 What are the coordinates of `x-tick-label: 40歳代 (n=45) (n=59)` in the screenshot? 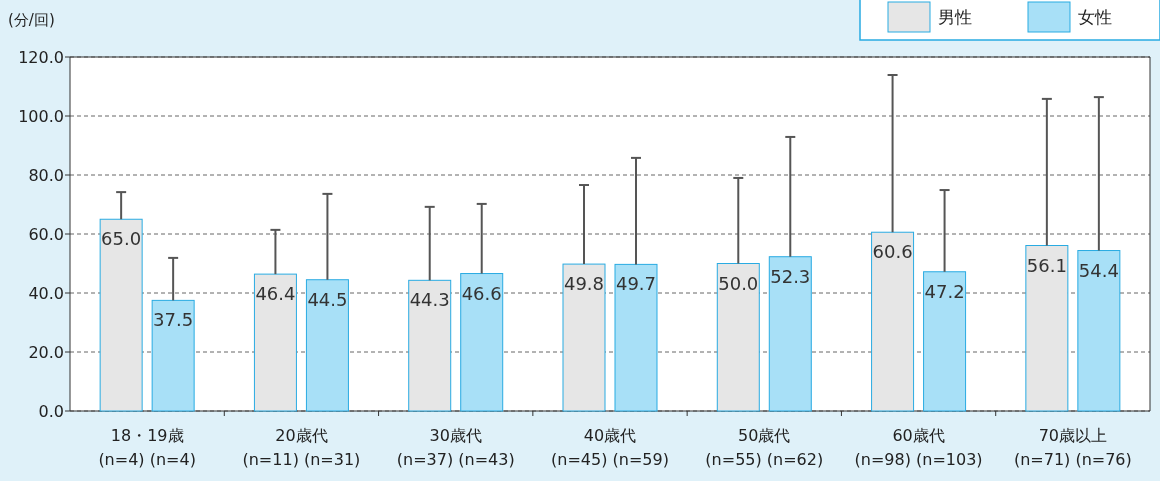 It's located at (610, 447).